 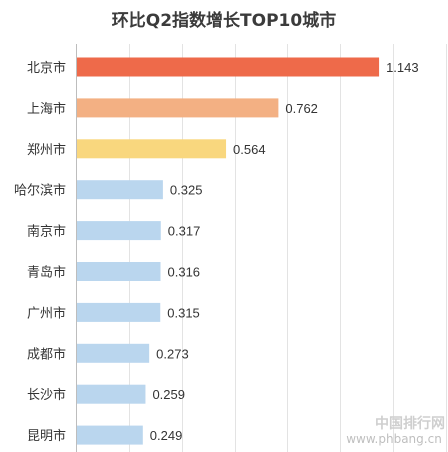 What do you see at coordinates (46, 436) in the screenshot?
I see `category-label: 昆明市` at bounding box center [46, 436].